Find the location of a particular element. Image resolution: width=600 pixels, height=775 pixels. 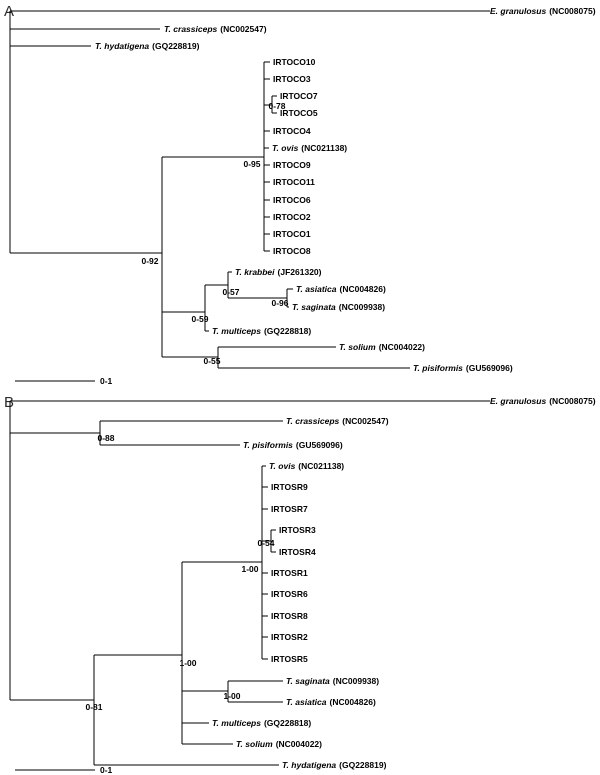

support-value: 0-54 is located at coordinates (265, 543).